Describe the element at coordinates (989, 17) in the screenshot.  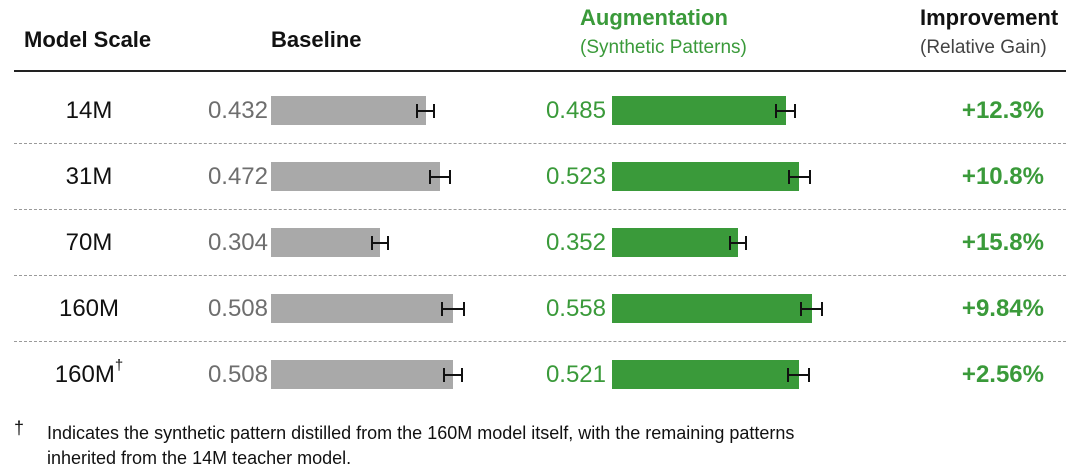
I see `header-improvement: Improvement` at that location.